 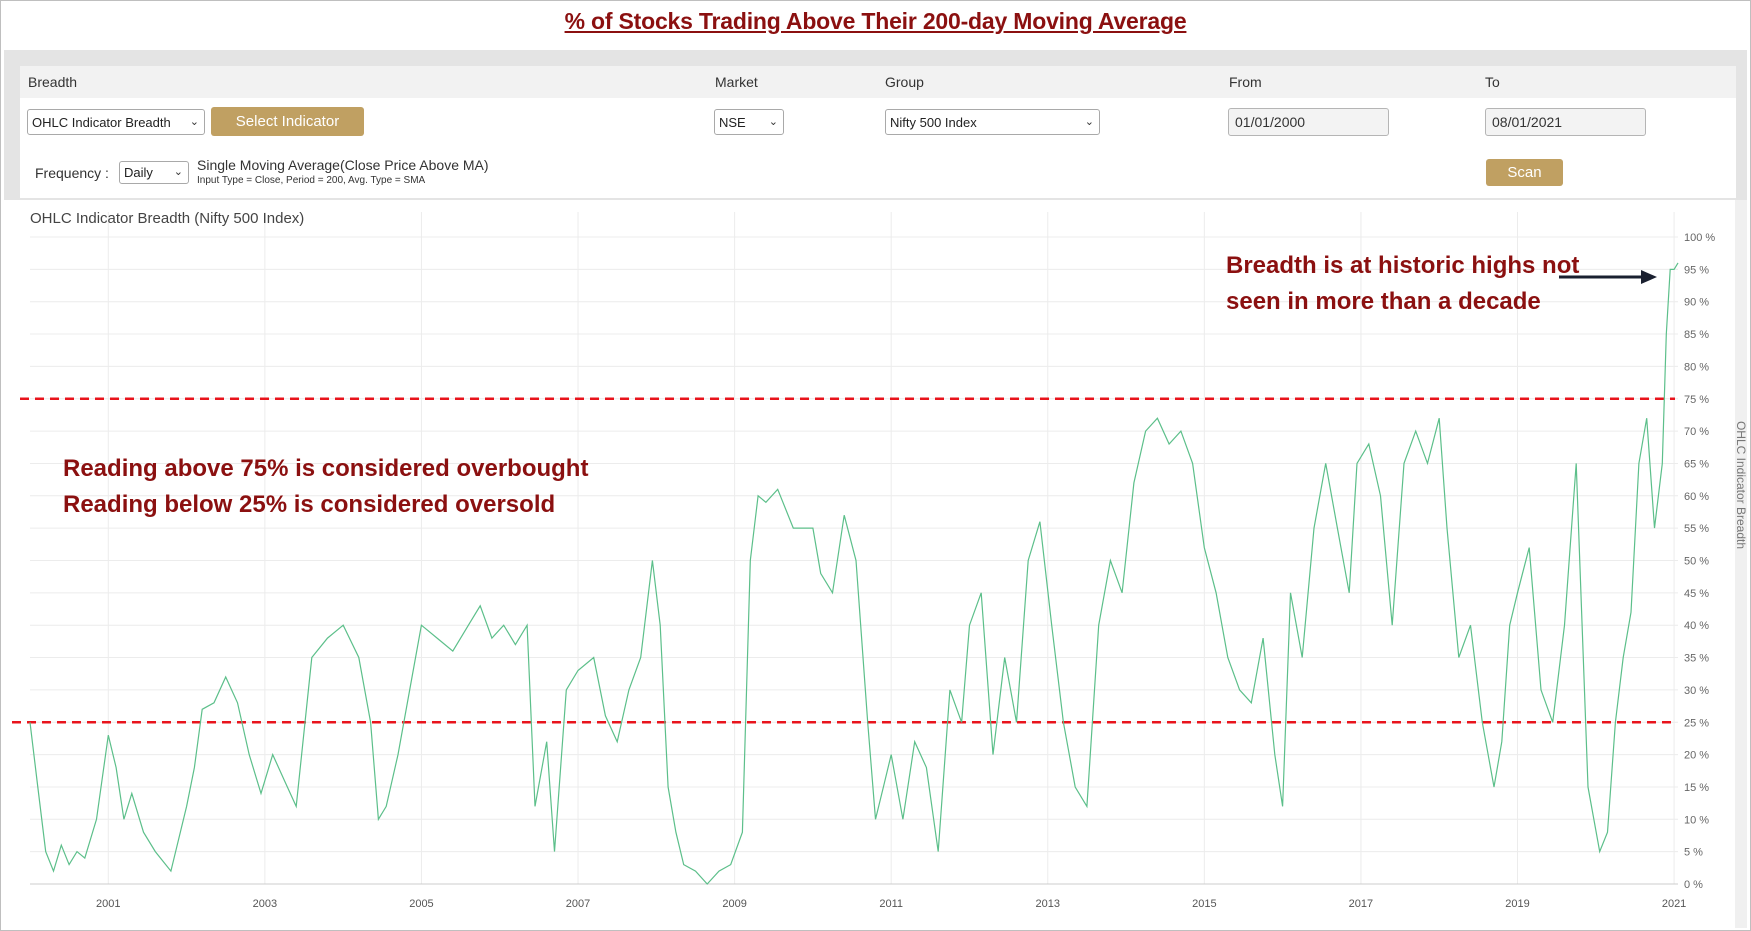 What do you see at coordinates (1696, 659) in the screenshot?
I see `y-tick-label: 35 %` at bounding box center [1696, 659].